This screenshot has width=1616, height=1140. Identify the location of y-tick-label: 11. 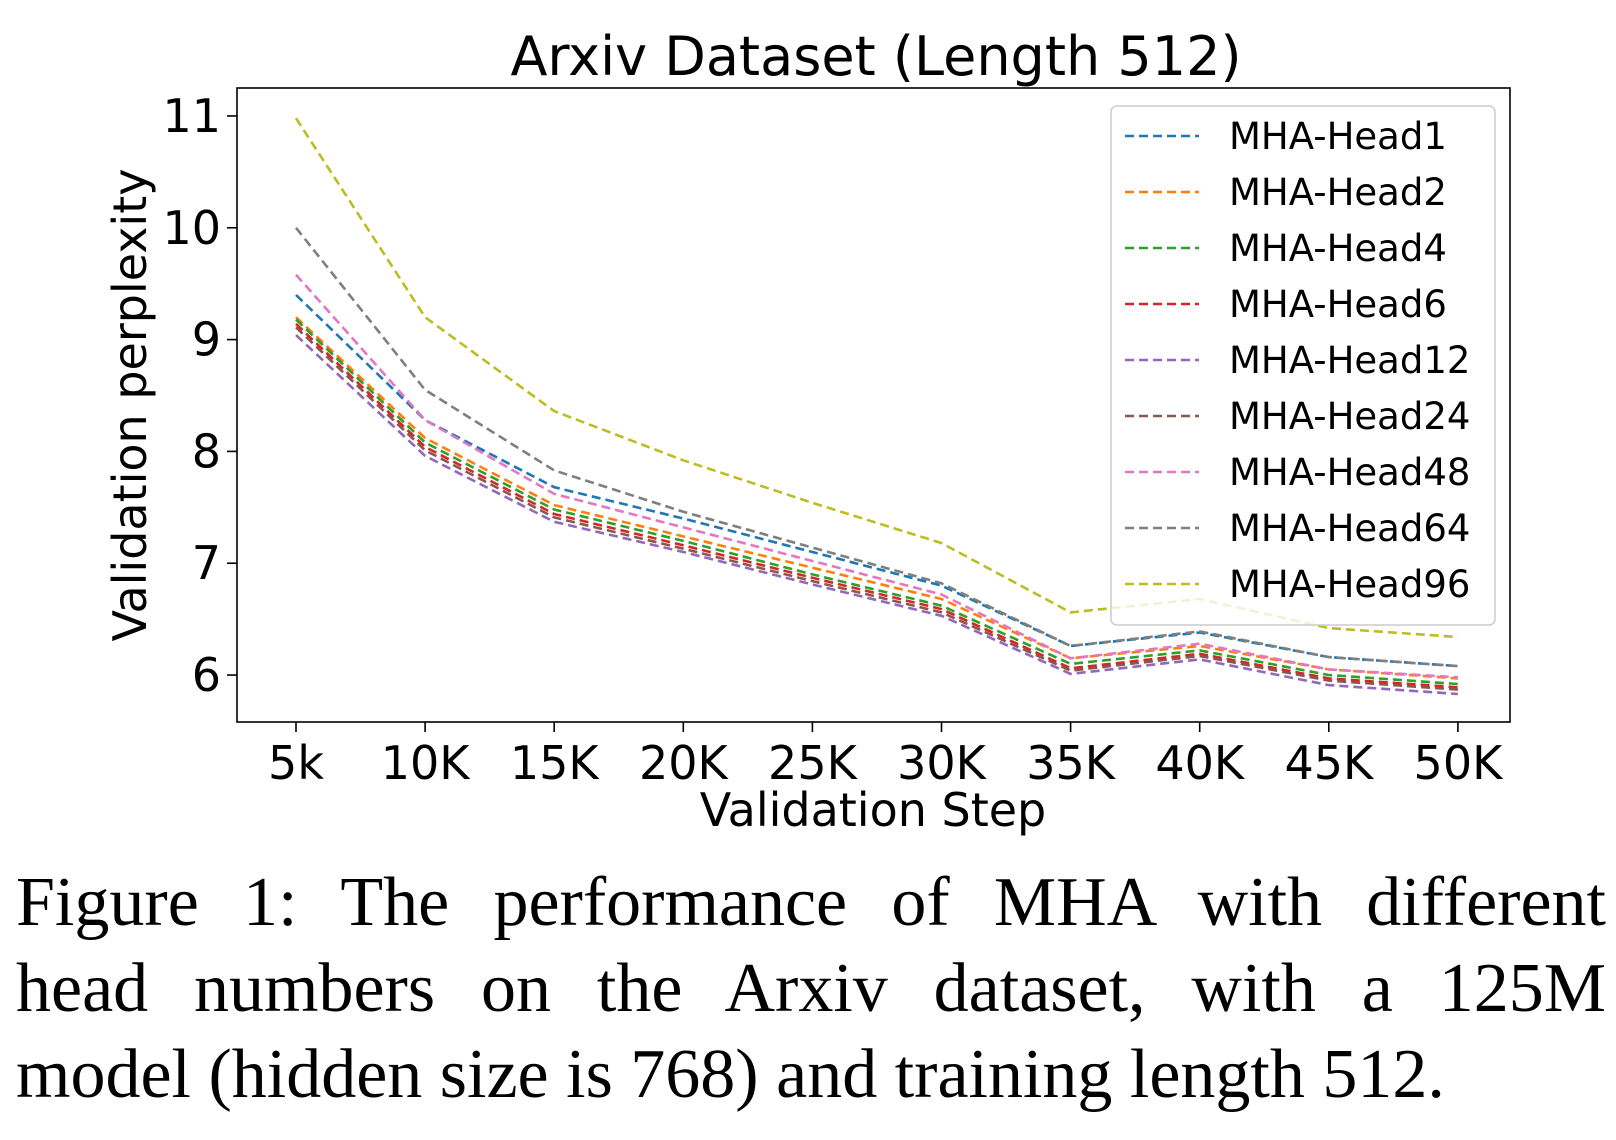
(191, 116).